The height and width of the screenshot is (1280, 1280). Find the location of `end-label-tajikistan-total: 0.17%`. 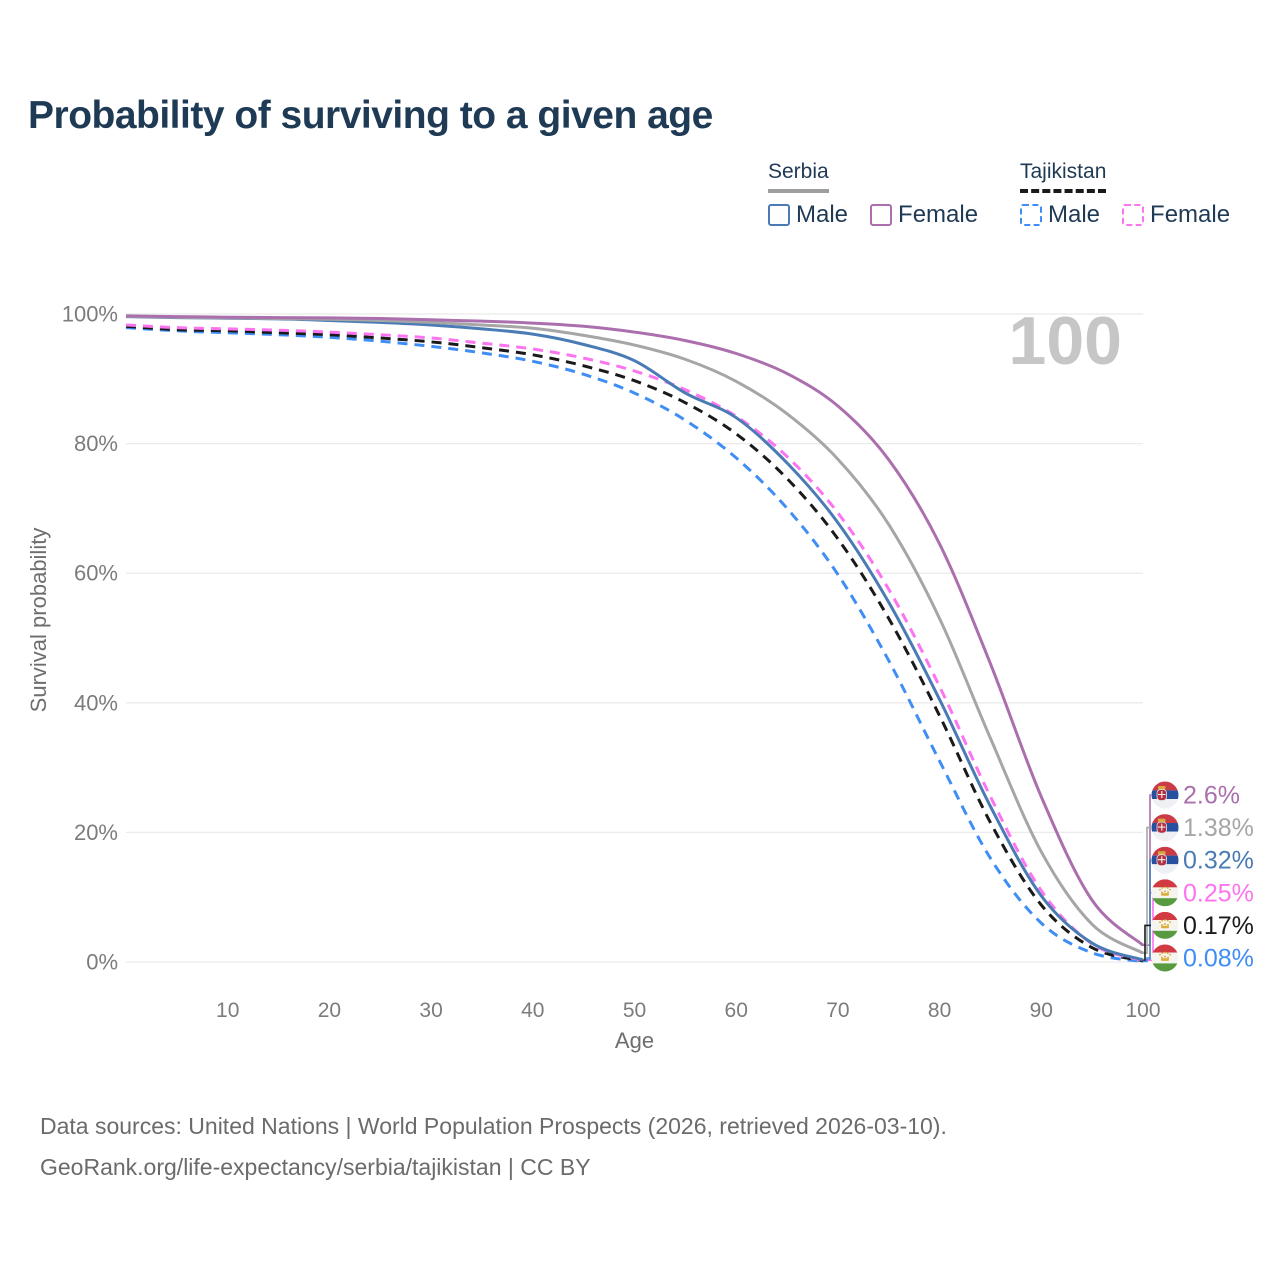

end-label-tajikistan-total: 0.17% is located at coordinates (1218, 926).